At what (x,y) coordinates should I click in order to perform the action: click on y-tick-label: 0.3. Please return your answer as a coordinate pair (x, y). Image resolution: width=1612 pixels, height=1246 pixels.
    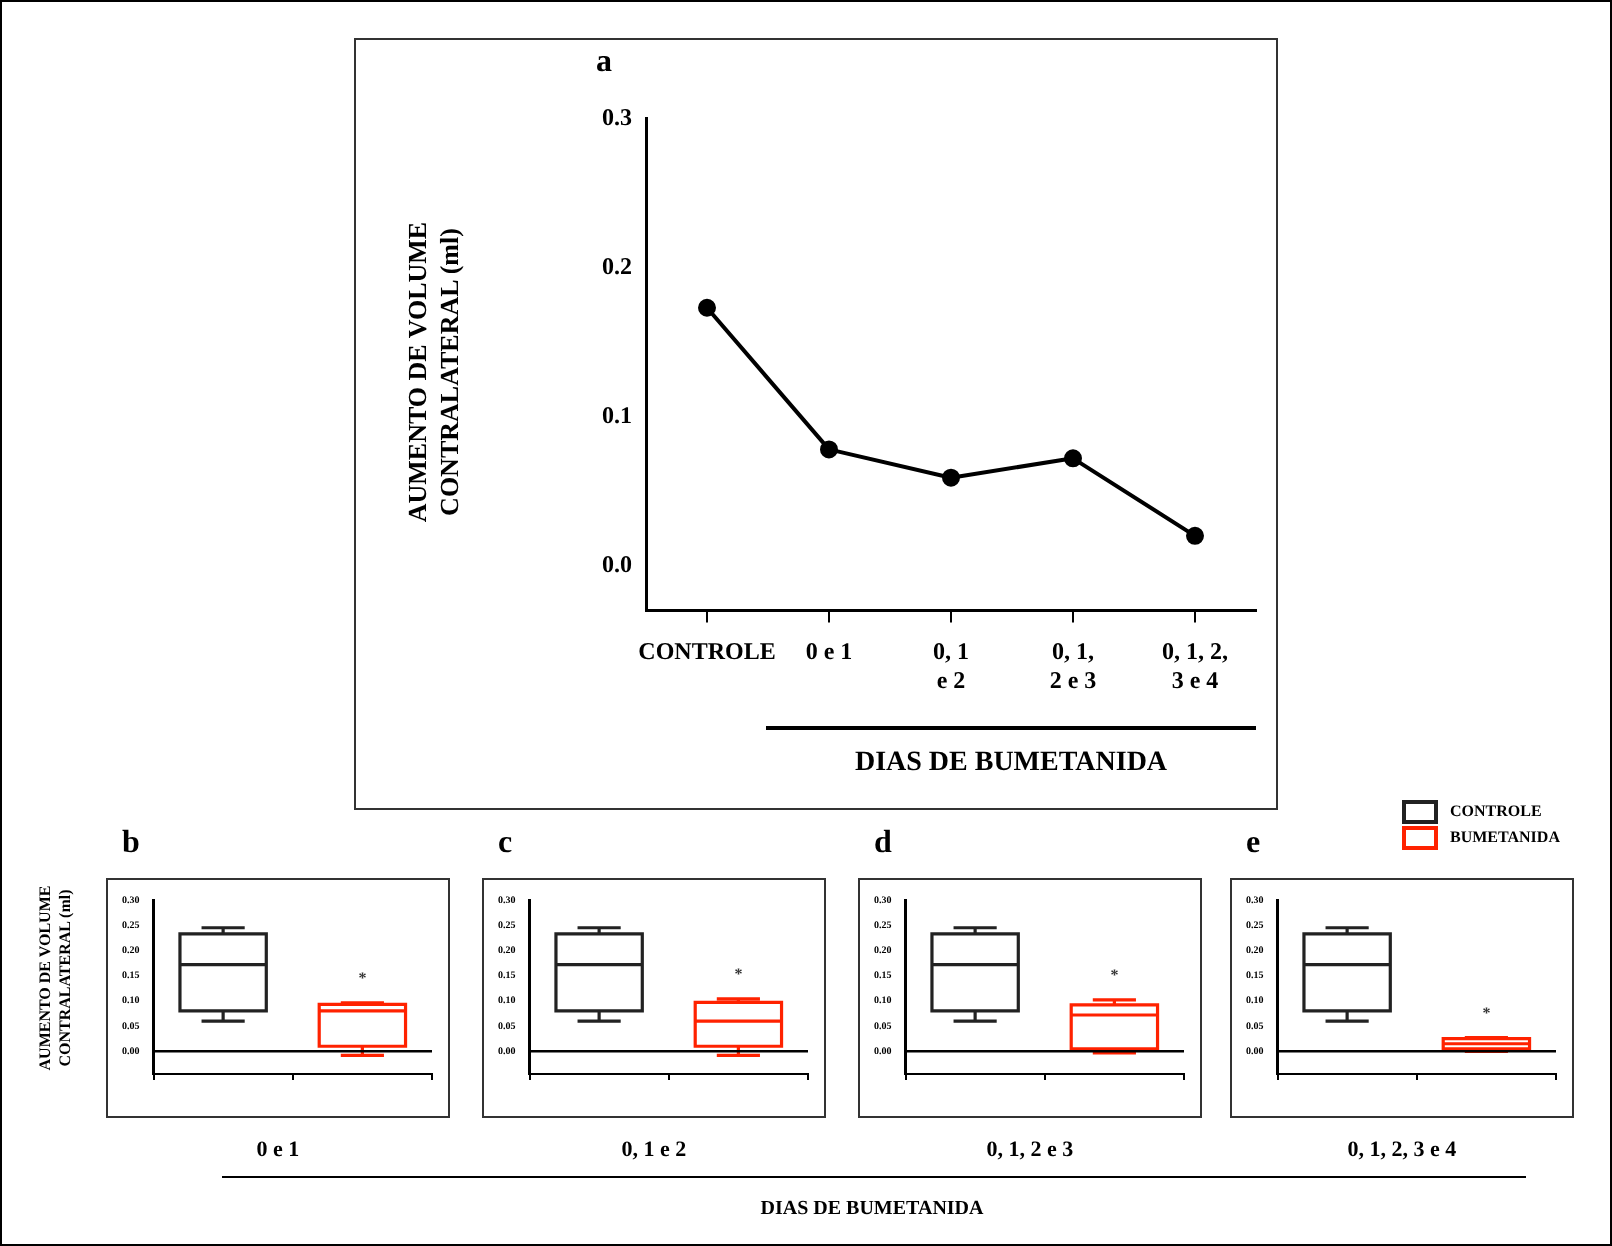
    Looking at the image, I should click on (617, 116).